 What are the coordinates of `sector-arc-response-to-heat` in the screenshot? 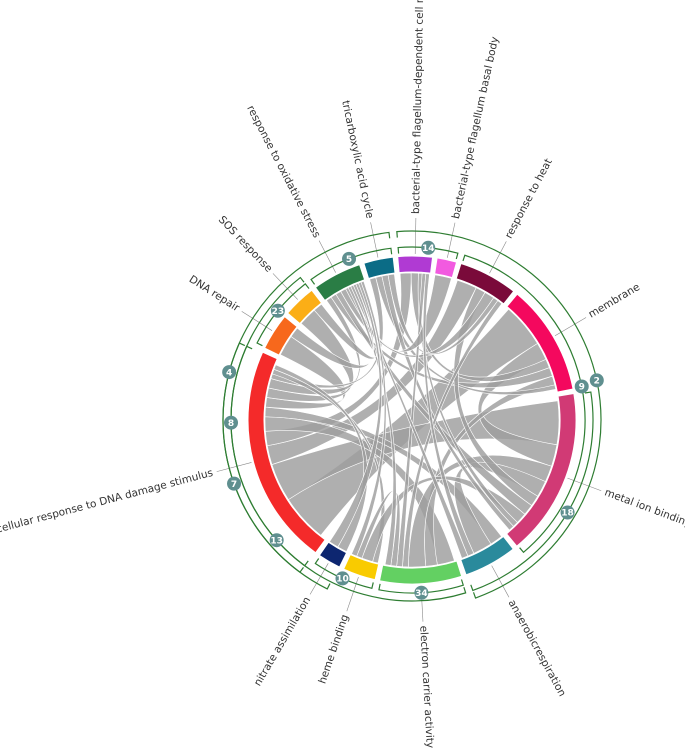 It's located at (485, 283).